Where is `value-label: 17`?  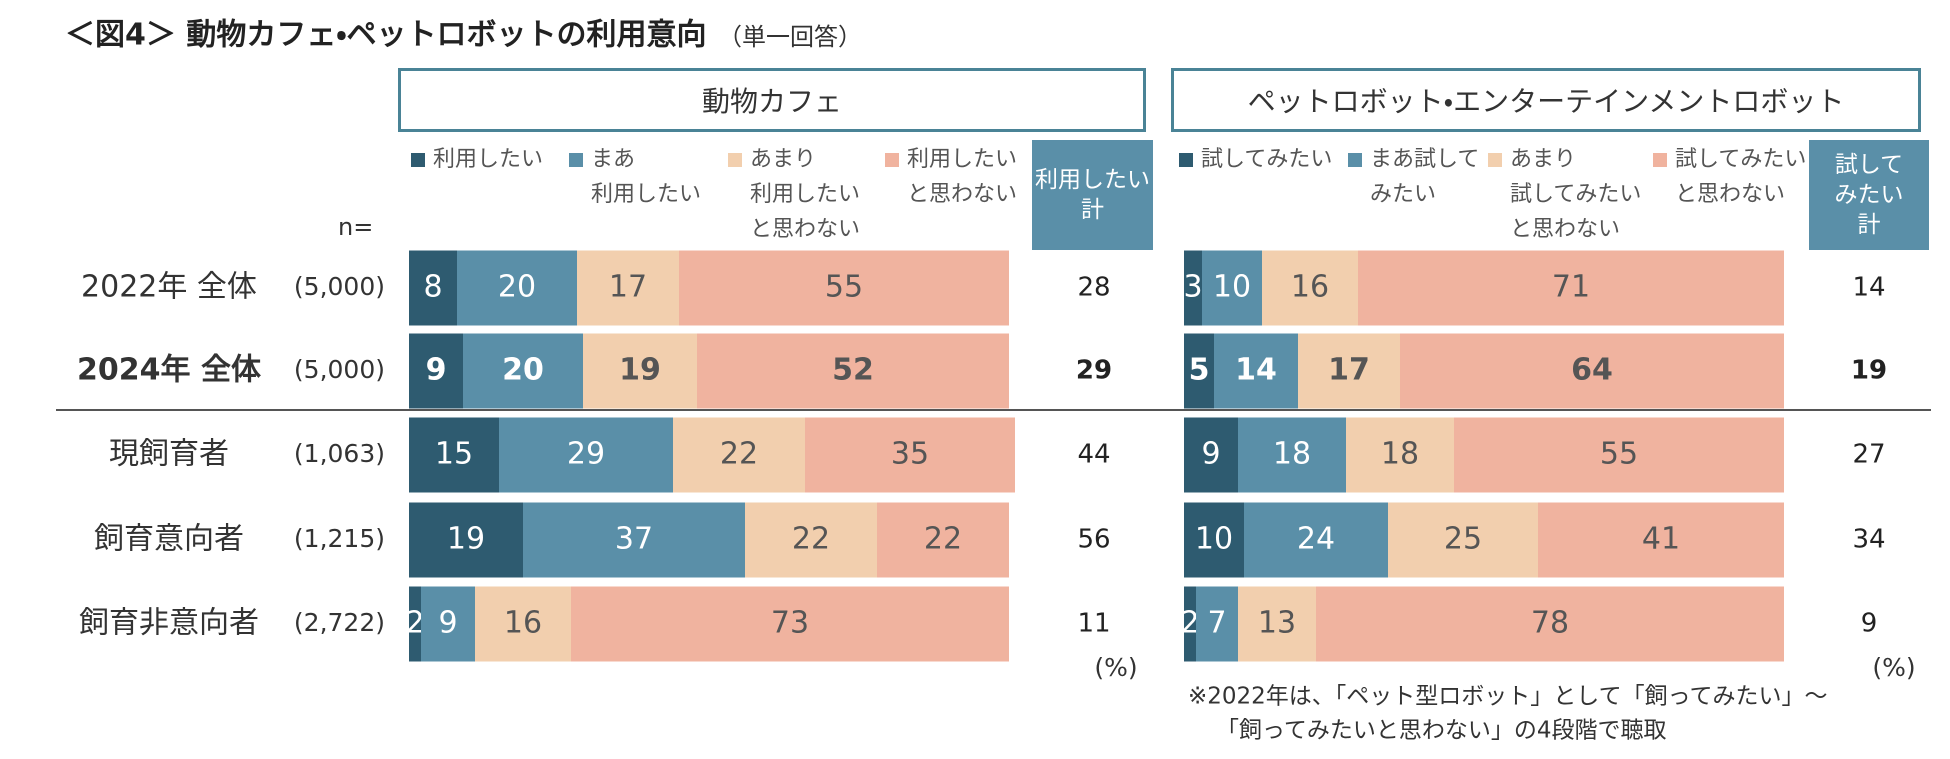
value-label: 17 is located at coordinates (628, 287).